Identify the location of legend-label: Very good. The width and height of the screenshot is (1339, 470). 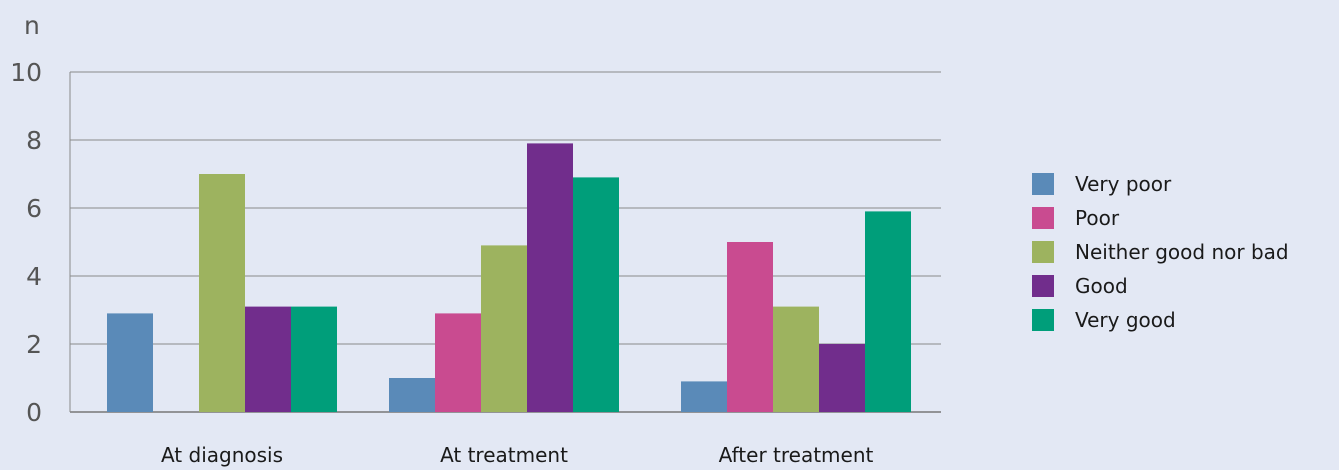
(1125, 320).